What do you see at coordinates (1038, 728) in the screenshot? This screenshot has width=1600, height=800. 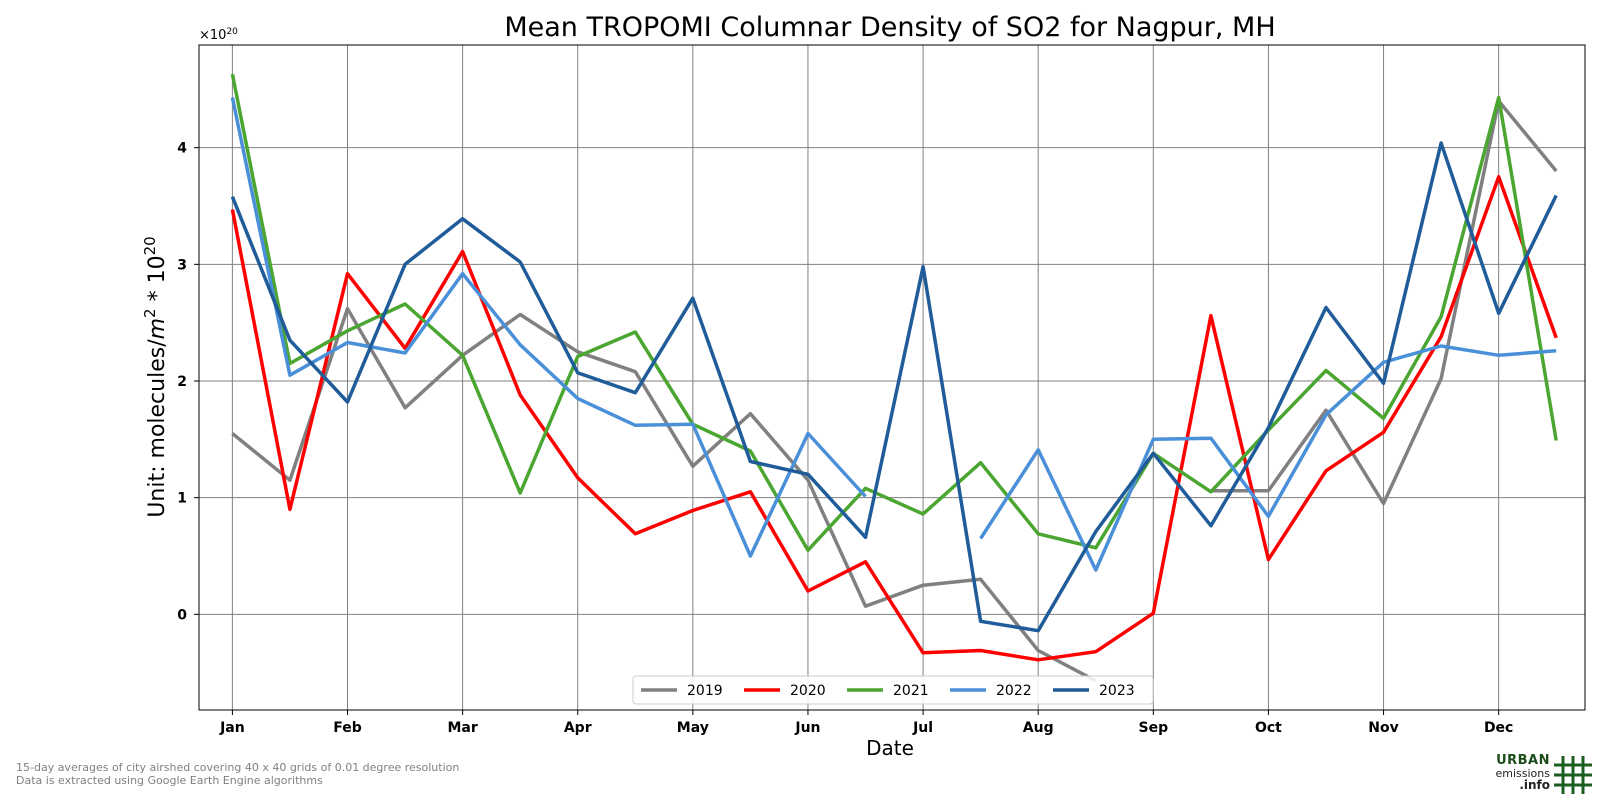 I see `x-tick-label: Aug` at bounding box center [1038, 728].